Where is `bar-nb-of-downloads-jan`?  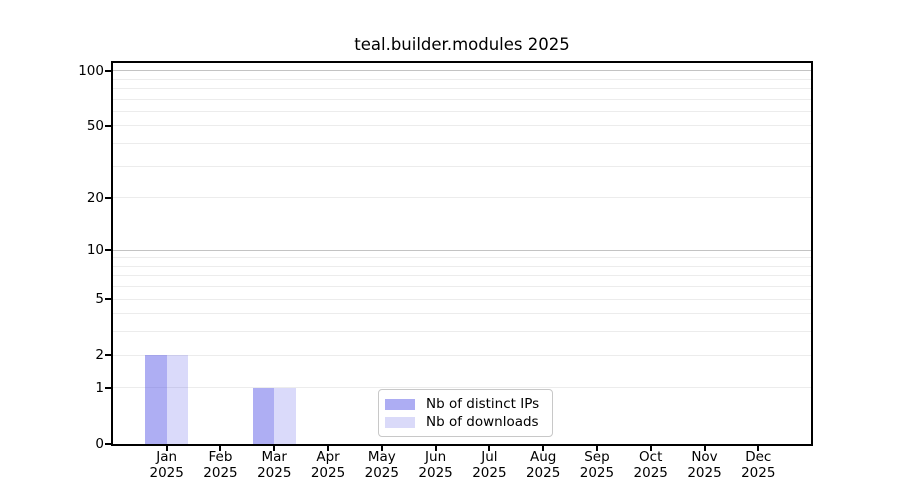
bar-nb-of-downloads-jan is located at coordinates (177, 399).